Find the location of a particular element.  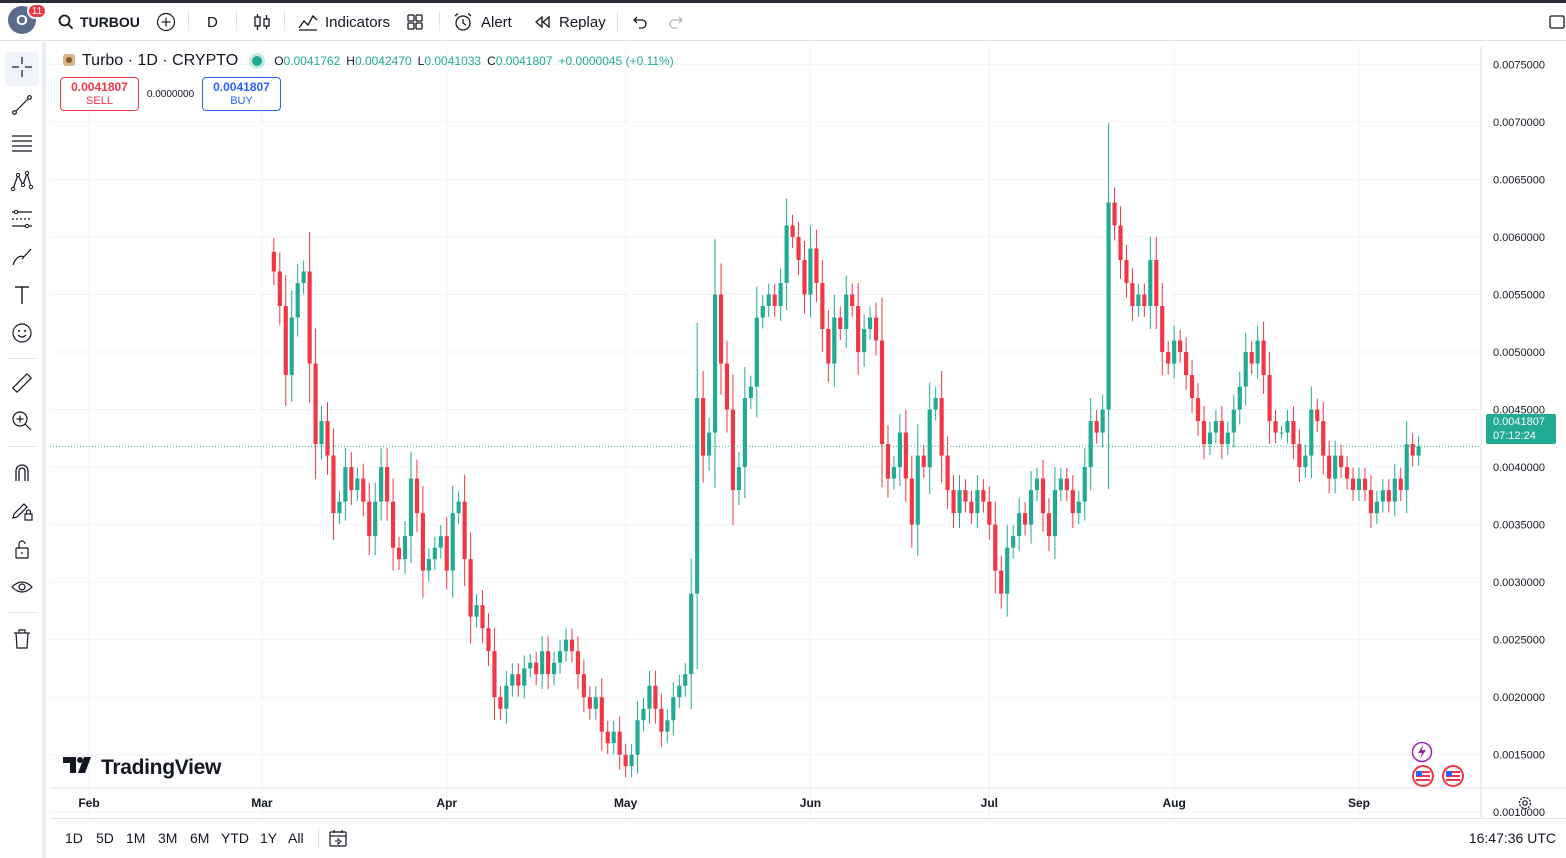

sell-button: 0.0041807 SELL is located at coordinates (99, 94).